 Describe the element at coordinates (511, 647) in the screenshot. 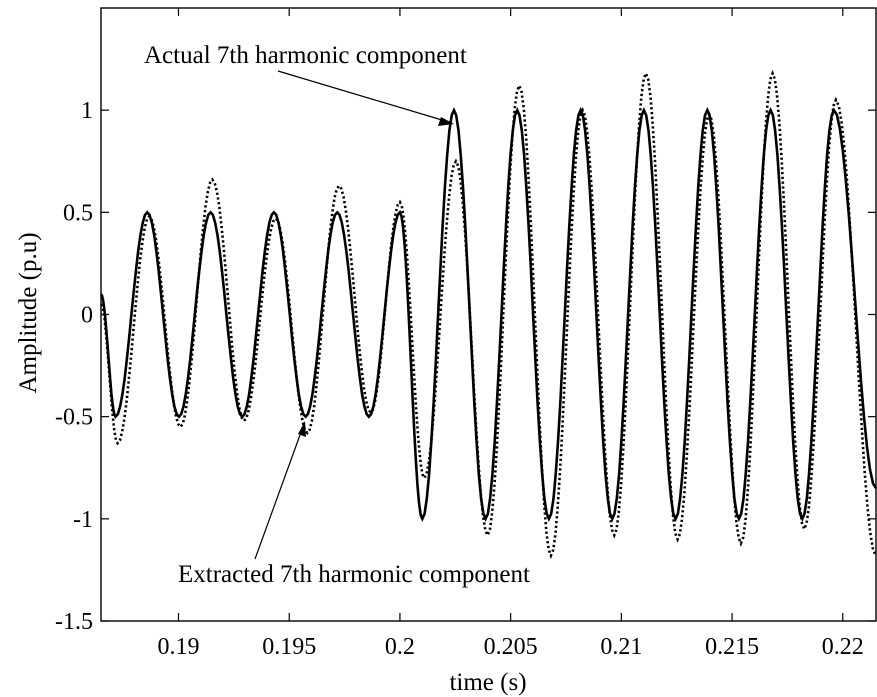

I see `x-tick-label: 0.205` at that location.